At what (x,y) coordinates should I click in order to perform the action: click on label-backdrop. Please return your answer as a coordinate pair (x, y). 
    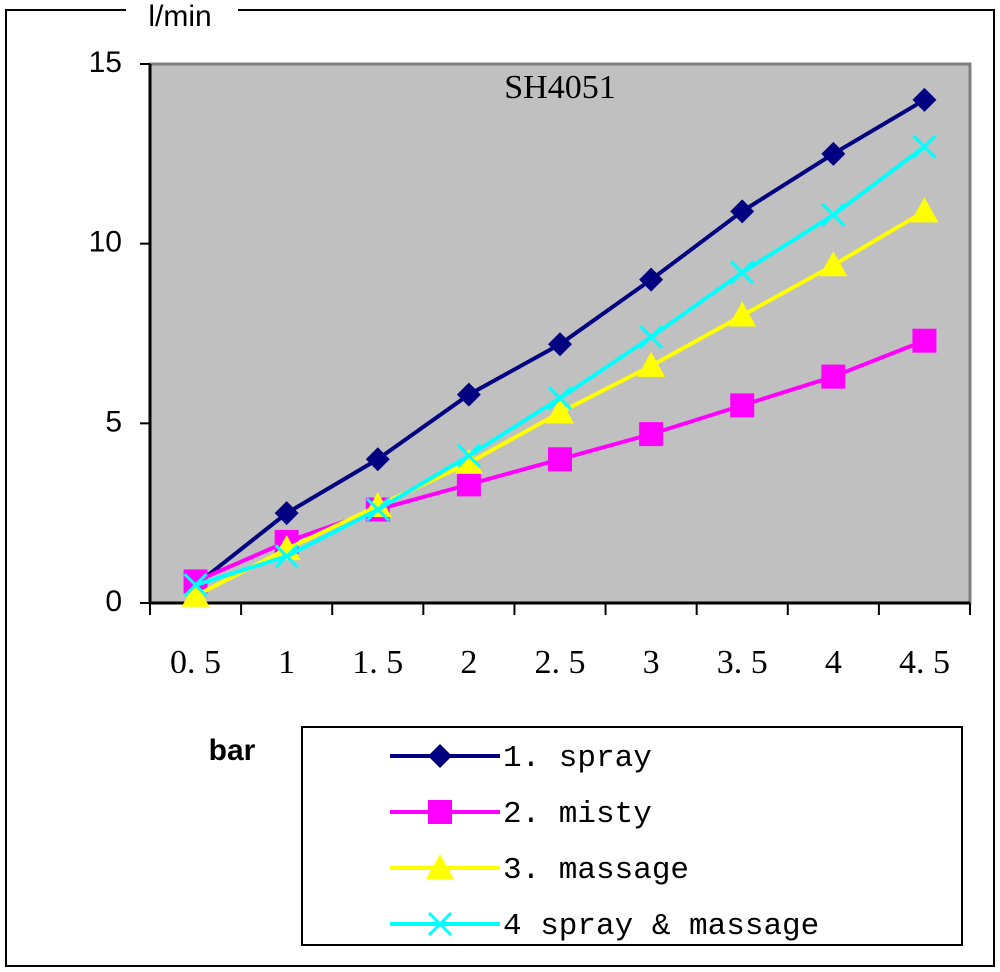
    Looking at the image, I should click on (182, 15).